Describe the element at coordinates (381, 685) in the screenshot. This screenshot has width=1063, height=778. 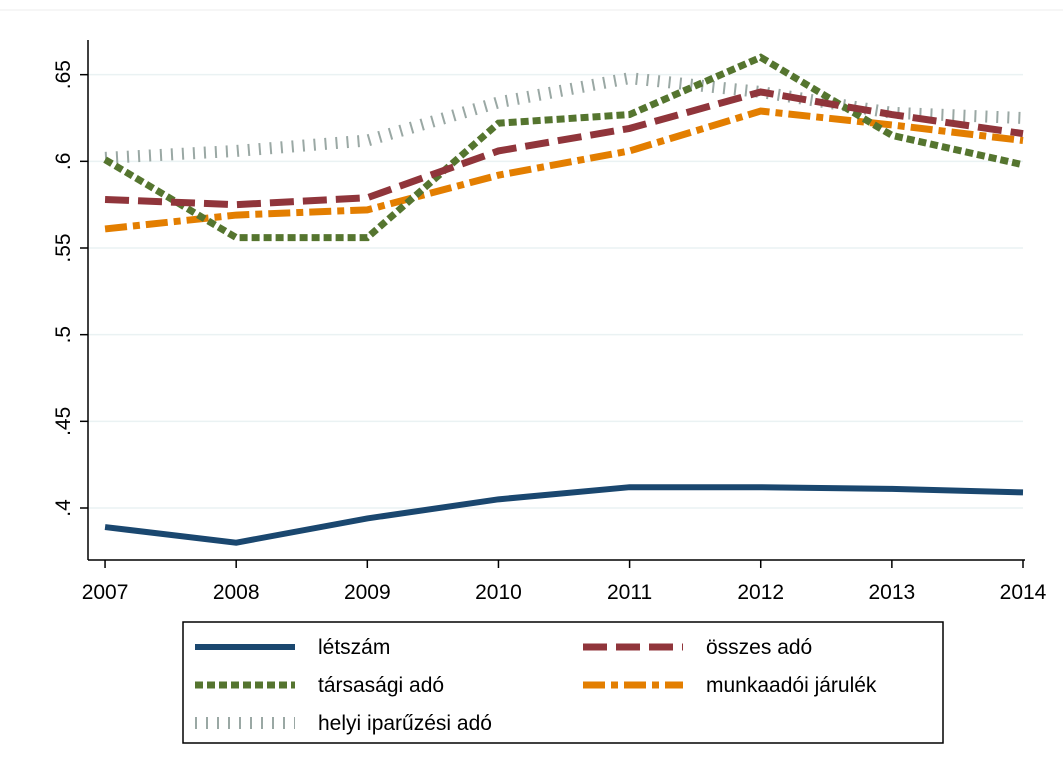
I see `legend-label: társasági adó` at that location.